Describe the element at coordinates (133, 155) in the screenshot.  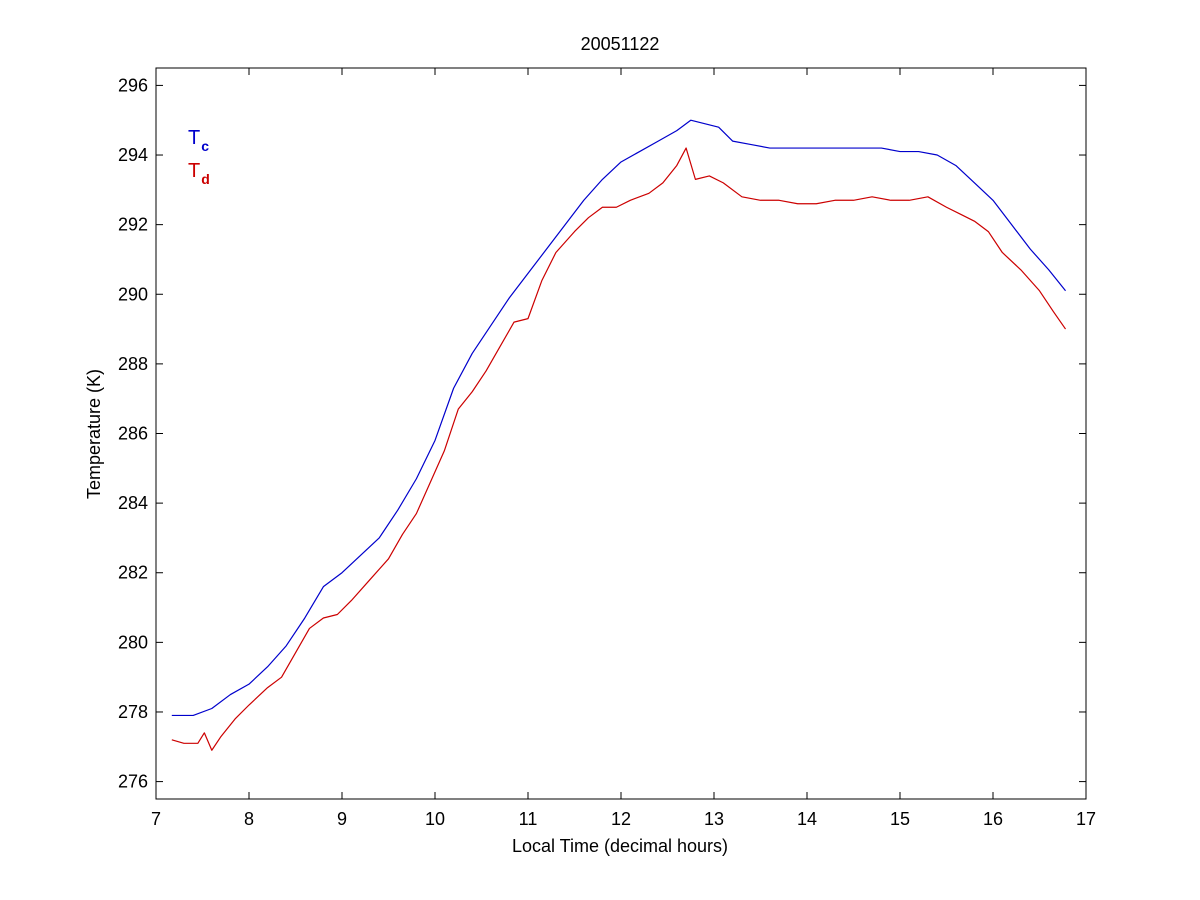
I see `y-tick-label: 294` at that location.